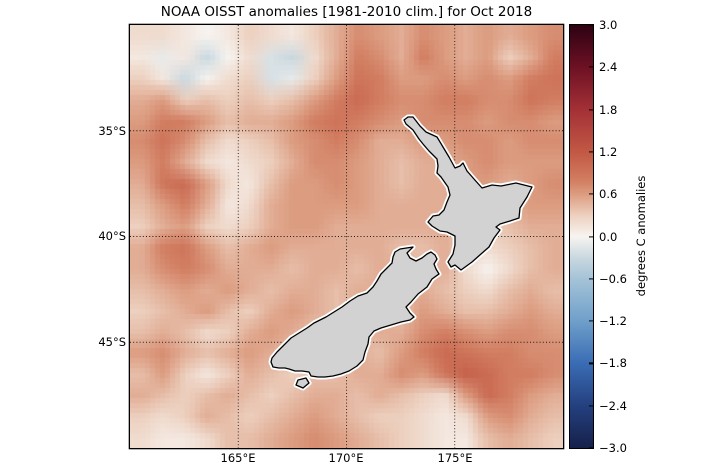 Image resolution: width=710 pixels, height=473 pixels. Describe the element at coordinates (112, 236) in the screenshot. I see `y-axis-tick-40s: 40°S` at that location.